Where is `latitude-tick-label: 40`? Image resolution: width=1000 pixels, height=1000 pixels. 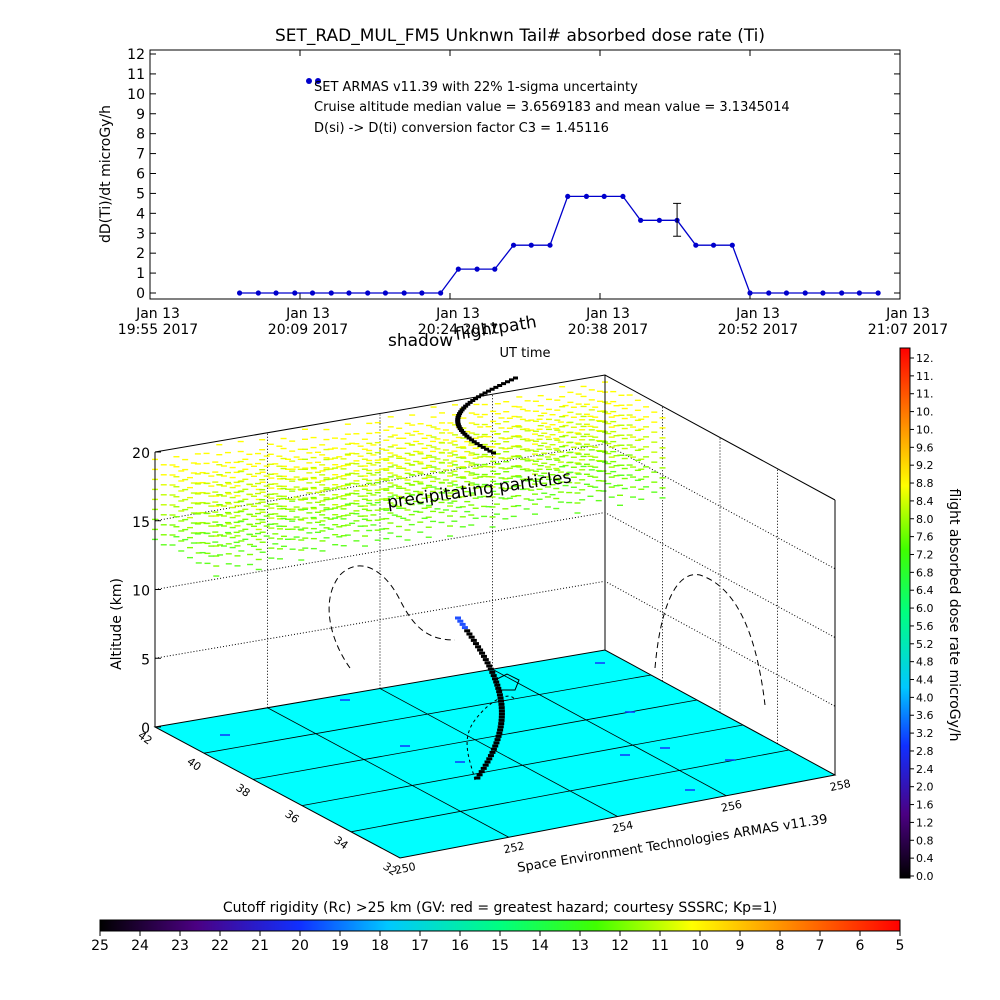
latitude-tick-label: 40 is located at coordinates (194, 764).